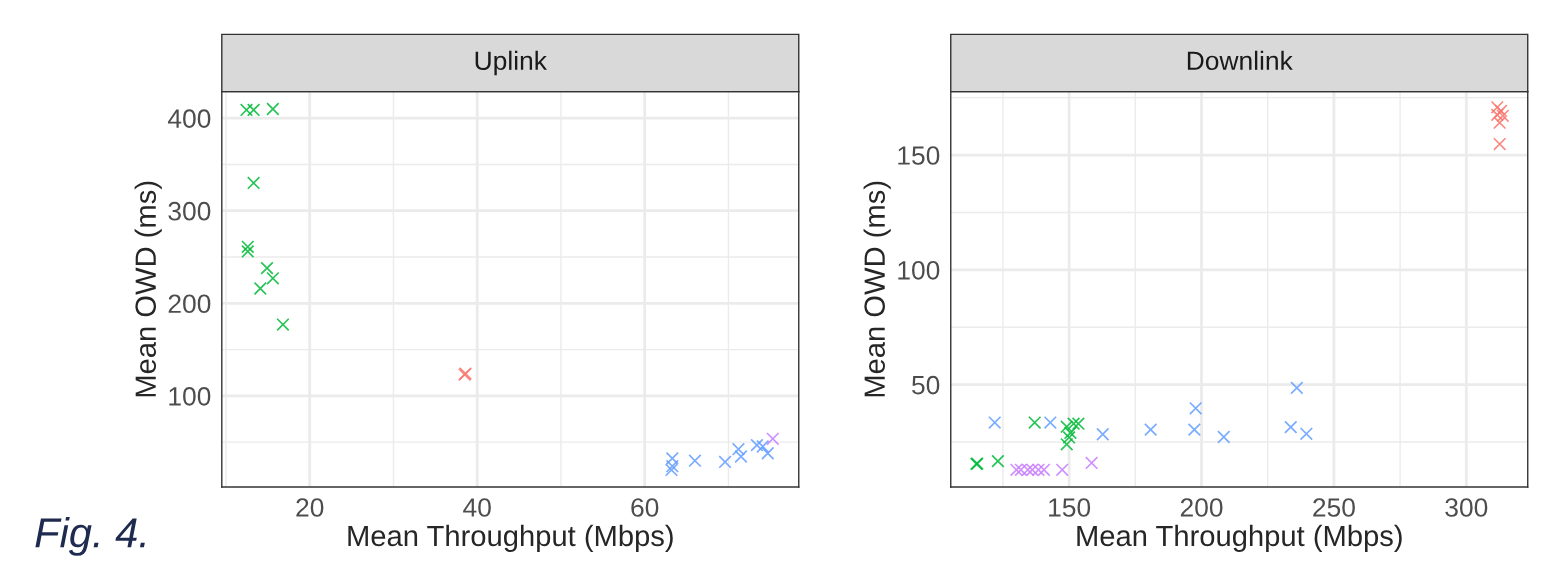 The height and width of the screenshot is (573, 1551). What do you see at coordinates (189, 211) in the screenshot?
I see `y-tick-label: 300` at bounding box center [189, 211].